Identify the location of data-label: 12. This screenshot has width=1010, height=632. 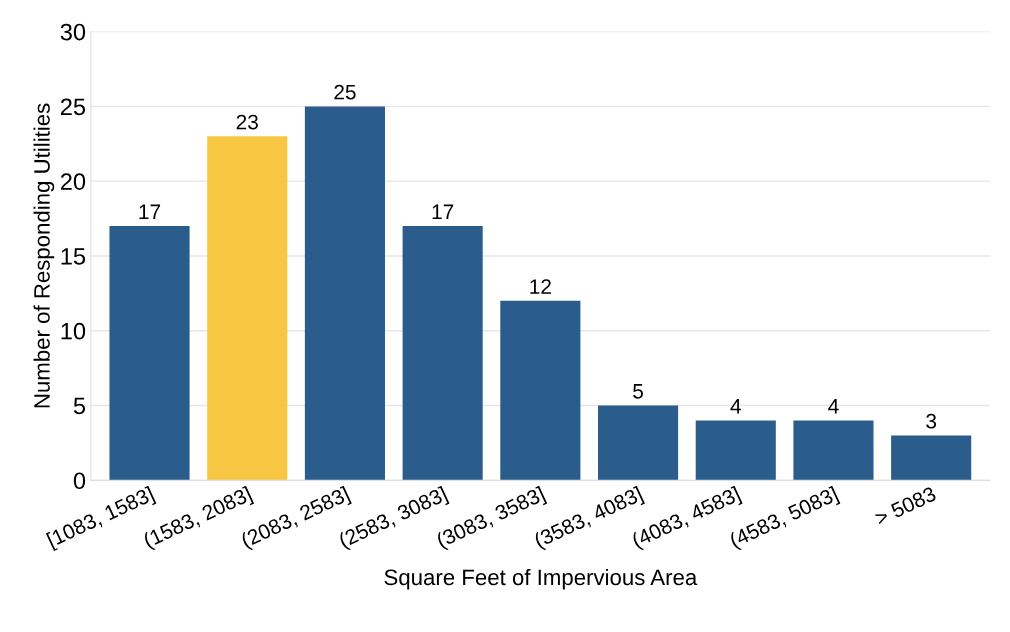
(540, 286).